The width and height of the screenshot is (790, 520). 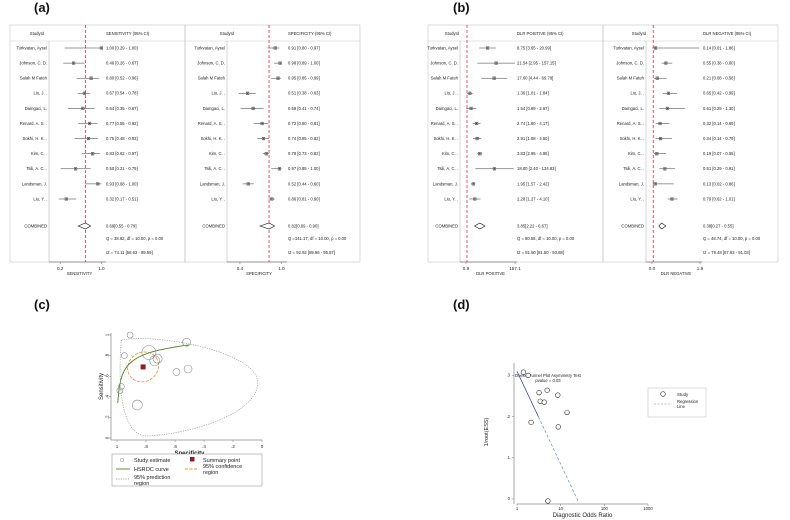 What do you see at coordinates (517, 508) in the screenshot?
I see `x-tick-label: 1` at bounding box center [517, 508].